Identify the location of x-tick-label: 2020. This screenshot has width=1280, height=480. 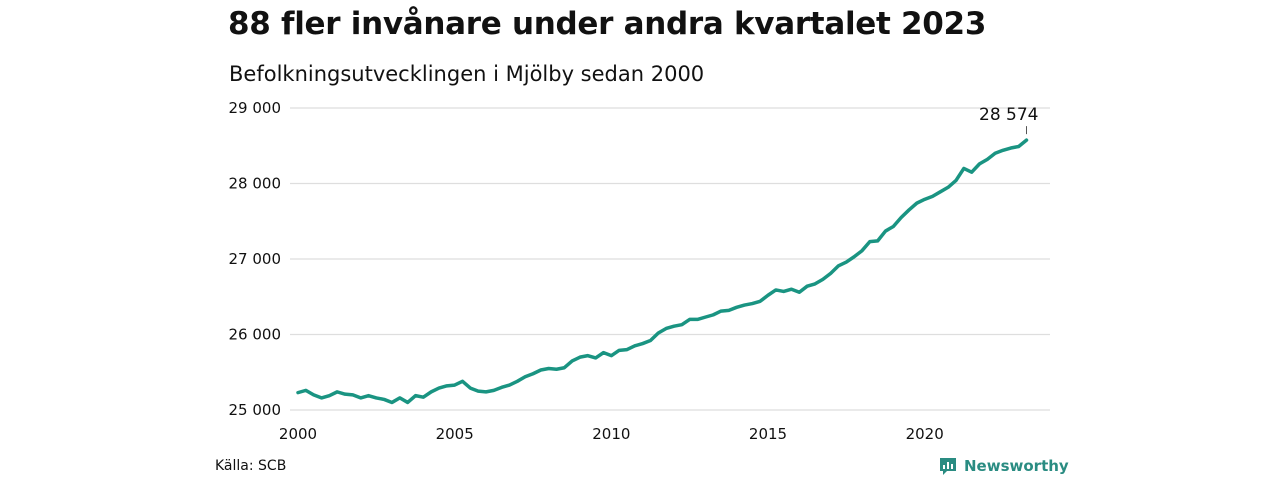
(925, 434).